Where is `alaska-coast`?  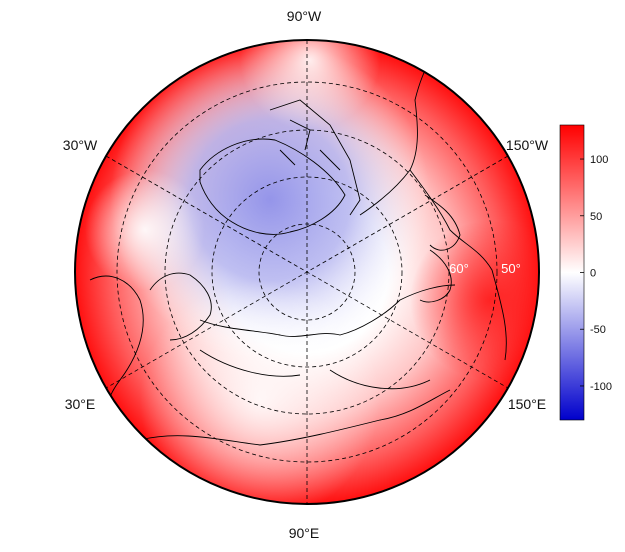 alaska-coast is located at coordinates (435, 276).